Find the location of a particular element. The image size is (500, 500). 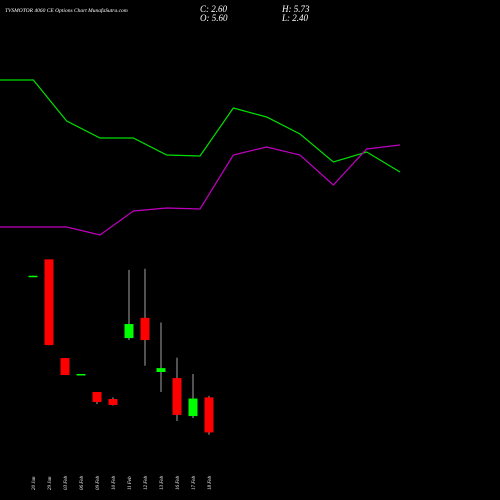

stat: C: 2.60 is located at coordinates (214, 9).